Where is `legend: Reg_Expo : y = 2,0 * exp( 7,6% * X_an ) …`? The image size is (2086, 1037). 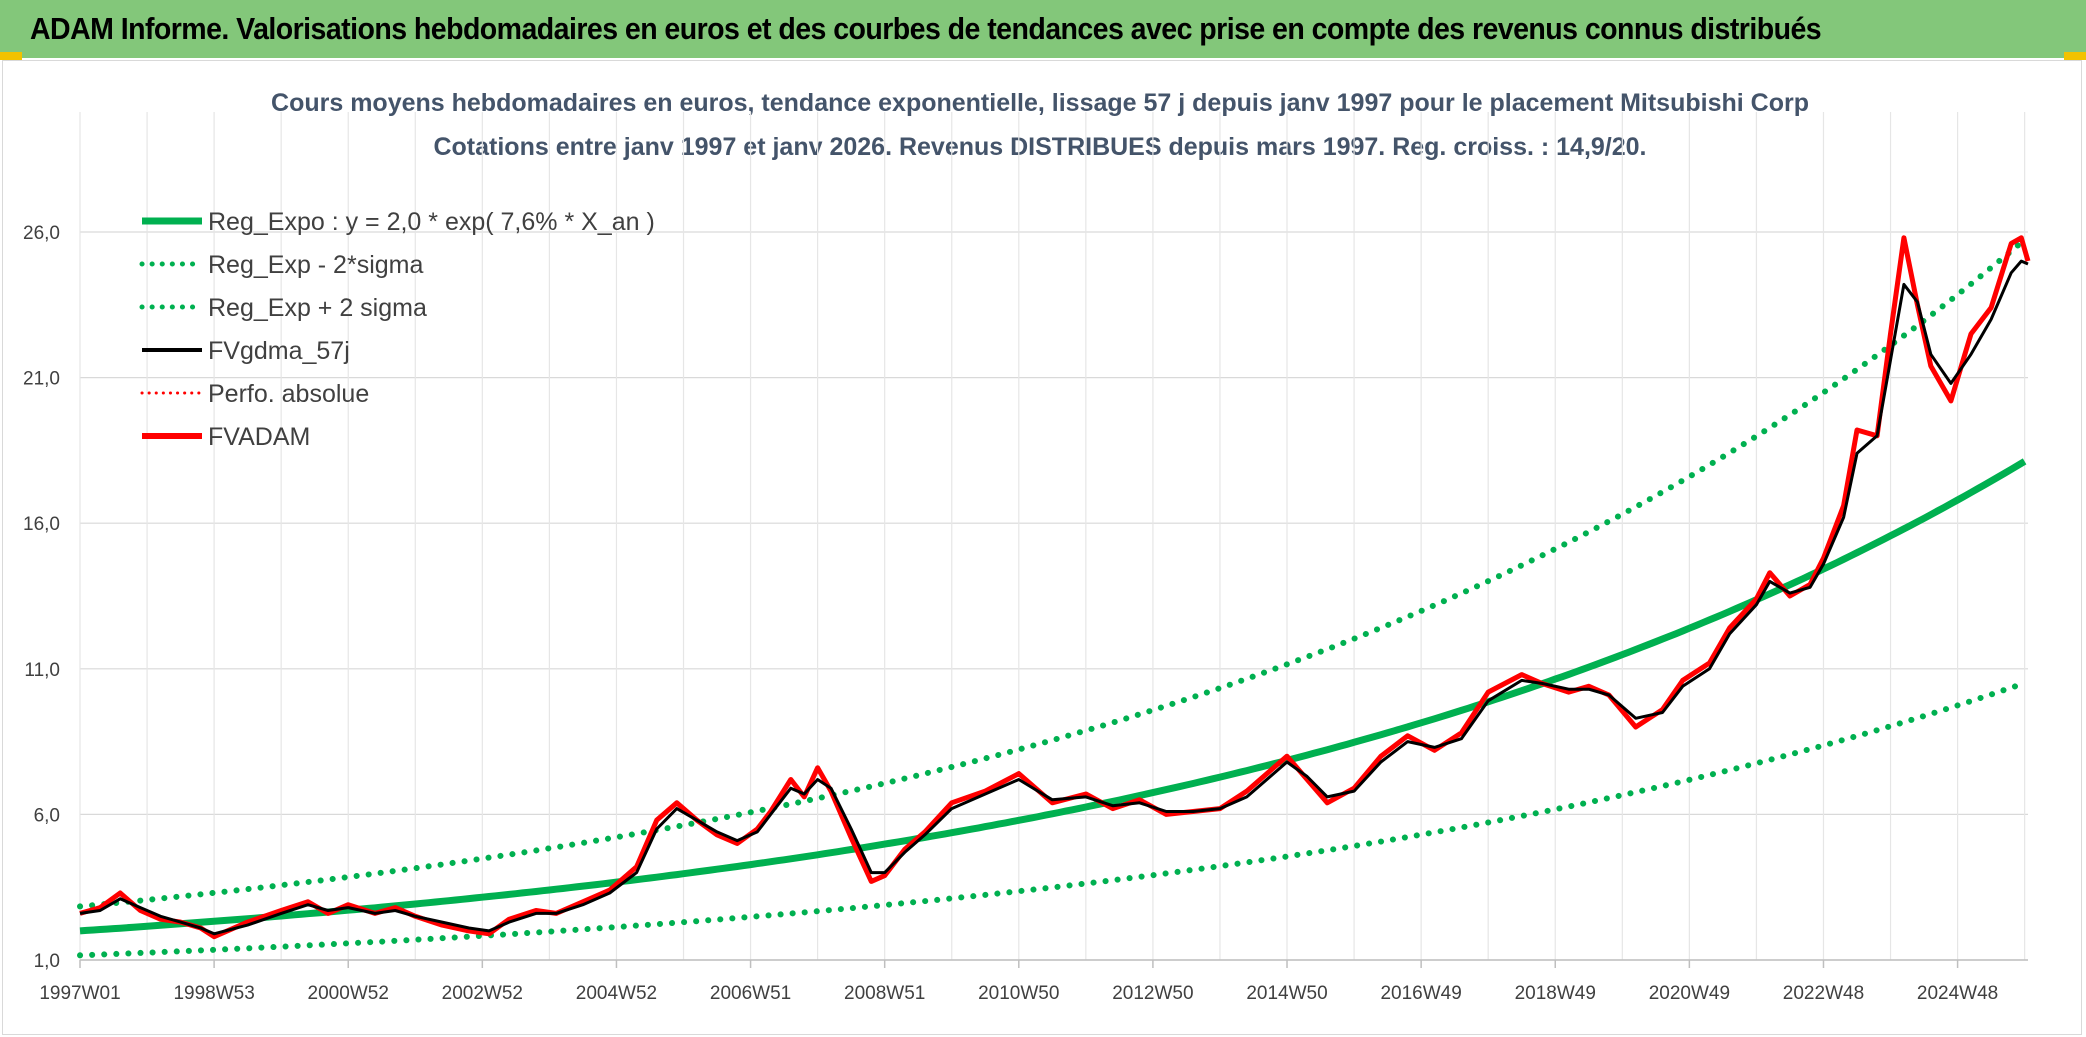 legend: Reg_Expo : y = 2,0 * exp( 7,6% * X_an ) … is located at coordinates (397, 329).